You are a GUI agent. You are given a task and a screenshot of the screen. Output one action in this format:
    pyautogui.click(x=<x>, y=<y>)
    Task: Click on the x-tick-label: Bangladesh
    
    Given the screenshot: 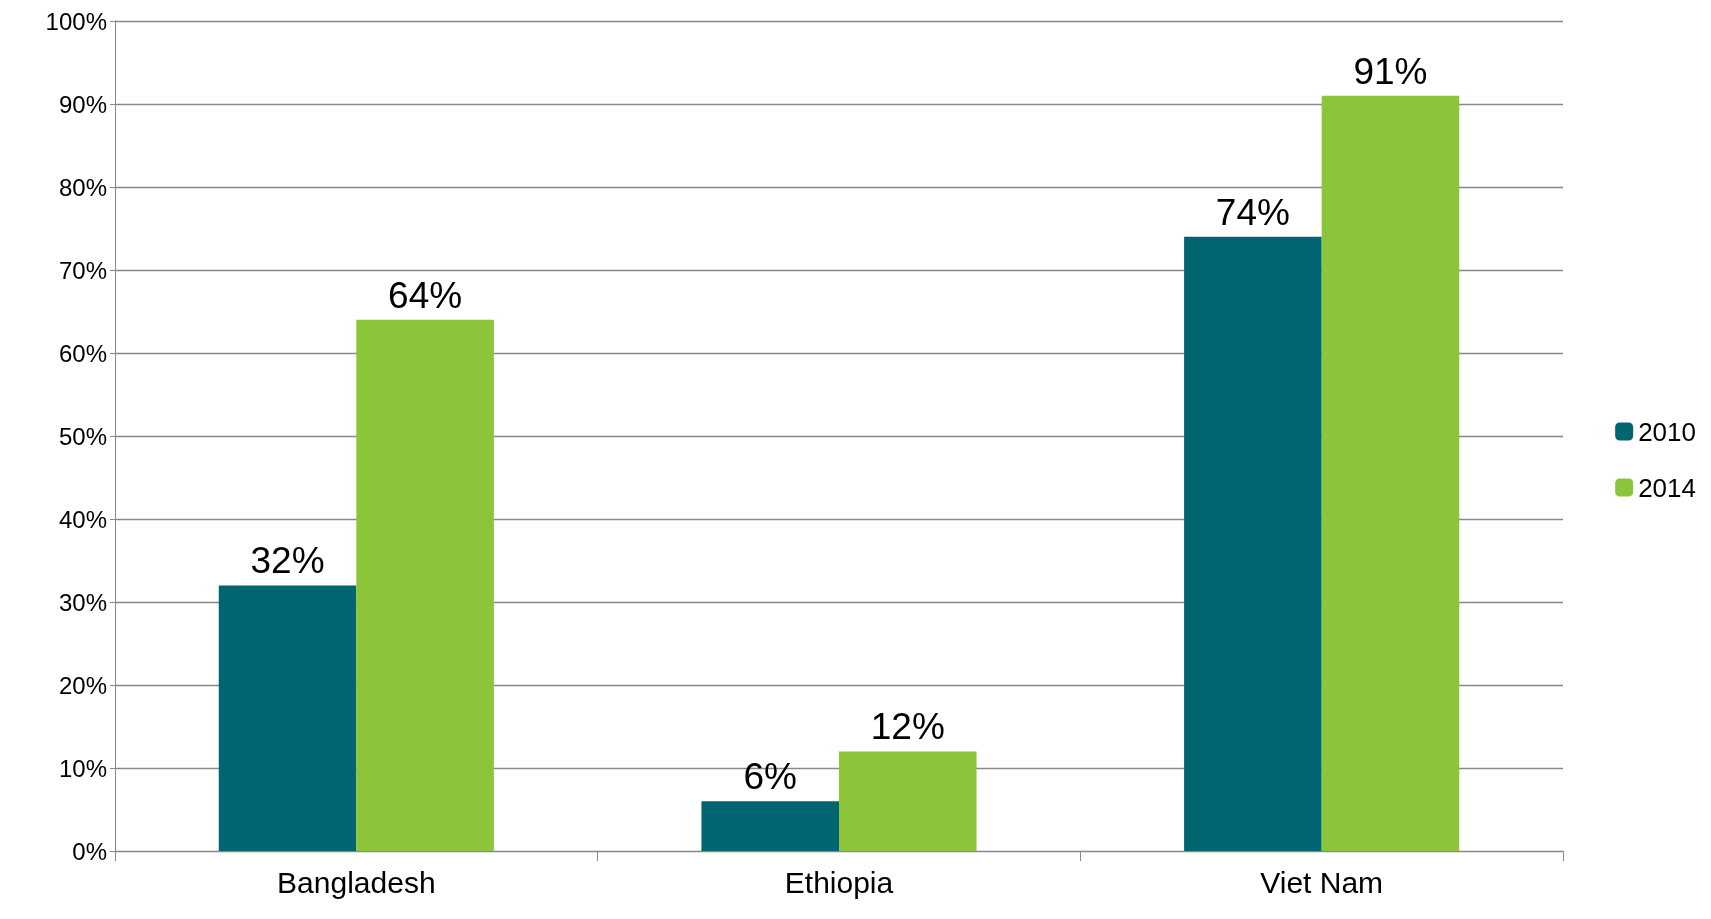 What is the action you would take?
    pyautogui.click(x=356, y=882)
    